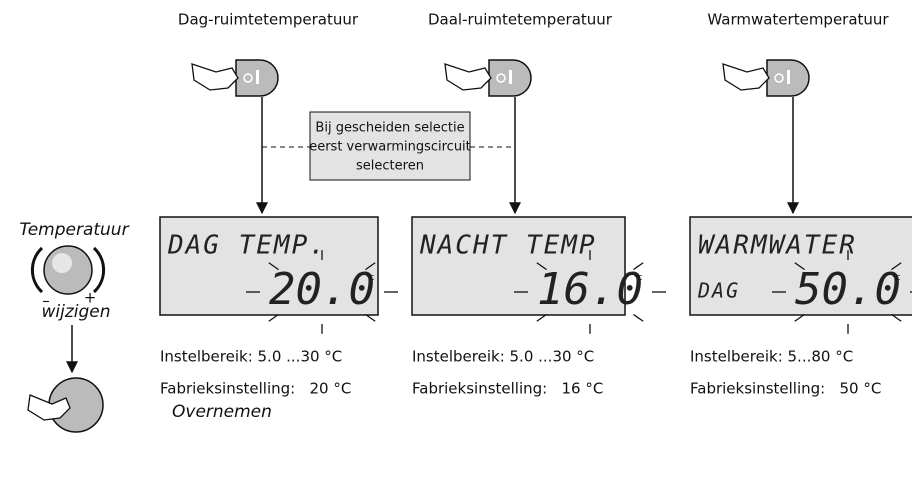  Describe the element at coordinates (771, 357) in the screenshot. I see `range: Instelbereik: 5...80 °C` at that location.